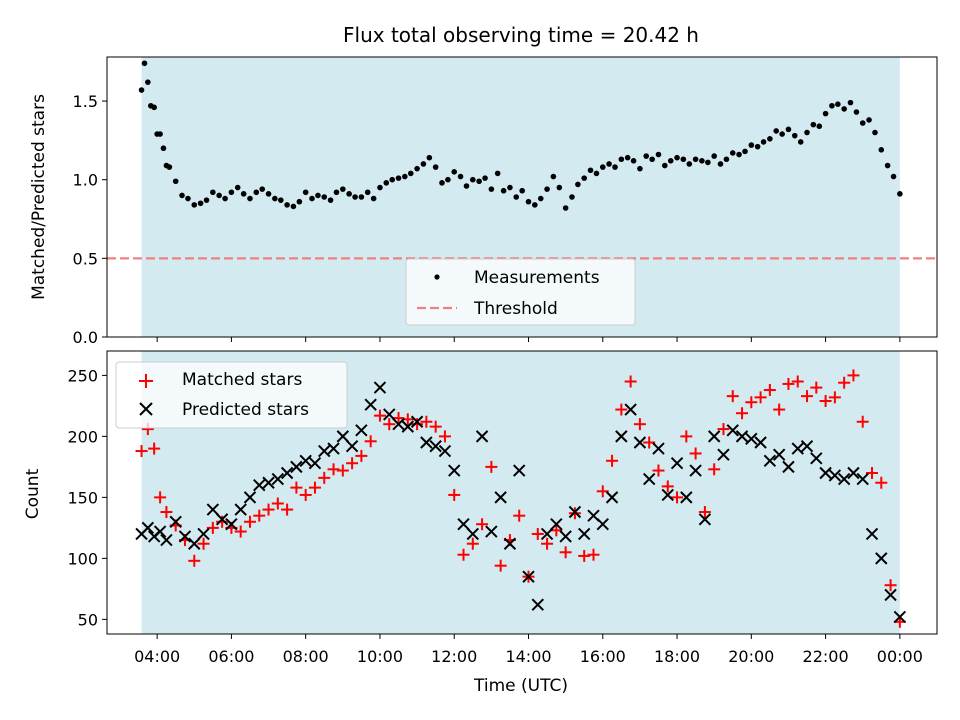 This screenshot has width=960, height=720. I want to click on x-tick-label: 00:00, so click(900, 656).